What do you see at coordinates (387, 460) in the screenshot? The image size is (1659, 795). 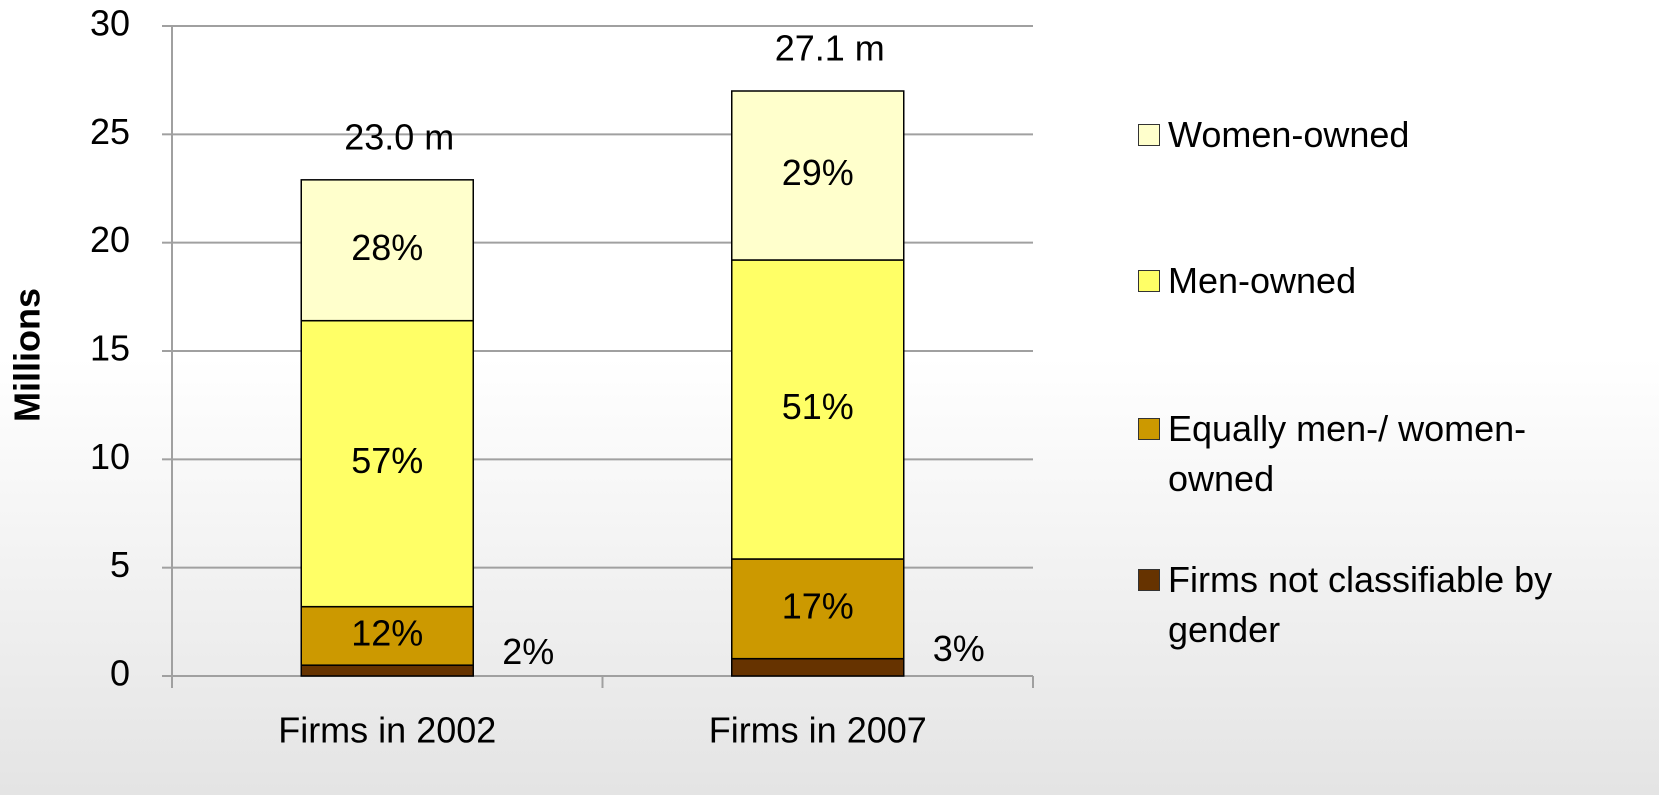 I see `data-label: 57%` at bounding box center [387, 460].